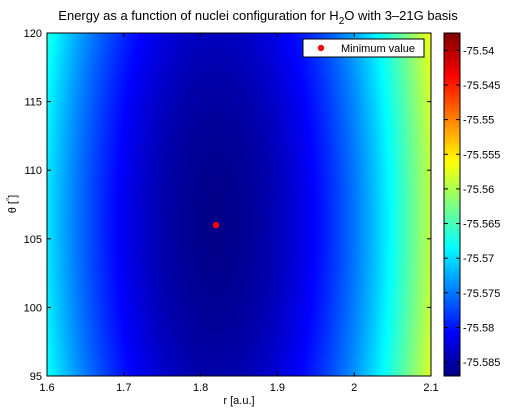  I want to click on legend-marker, so click(321, 48).